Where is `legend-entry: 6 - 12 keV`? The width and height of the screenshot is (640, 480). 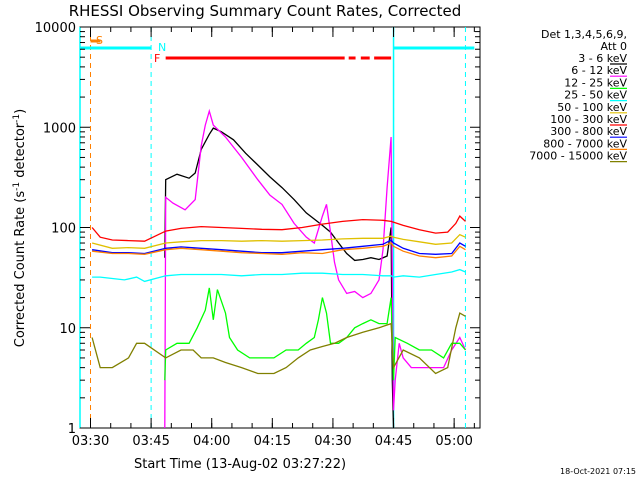 legend-entry: 6 - 12 keV is located at coordinates (599, 70).